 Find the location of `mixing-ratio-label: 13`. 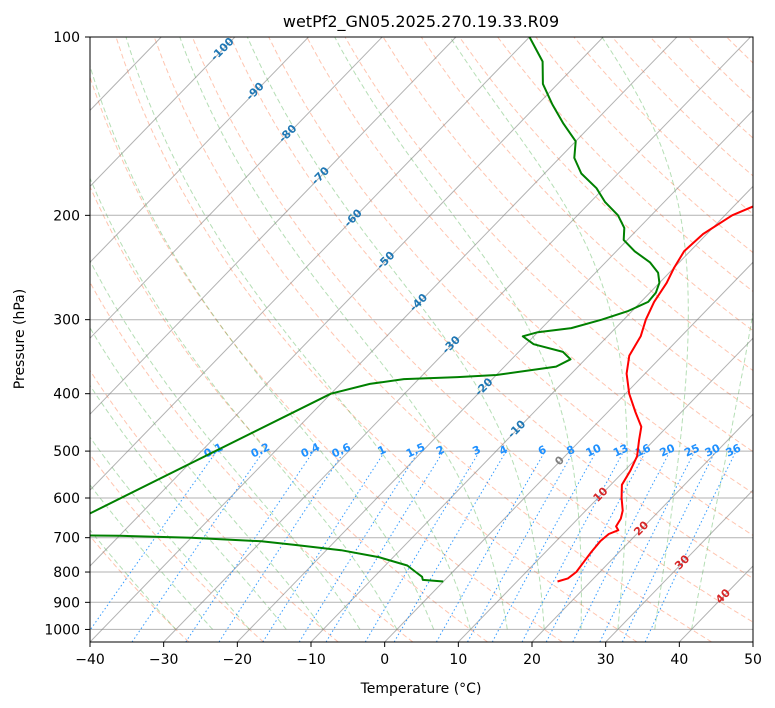

mixing-ratio-label: 13 is located at coordinates (620, 450).